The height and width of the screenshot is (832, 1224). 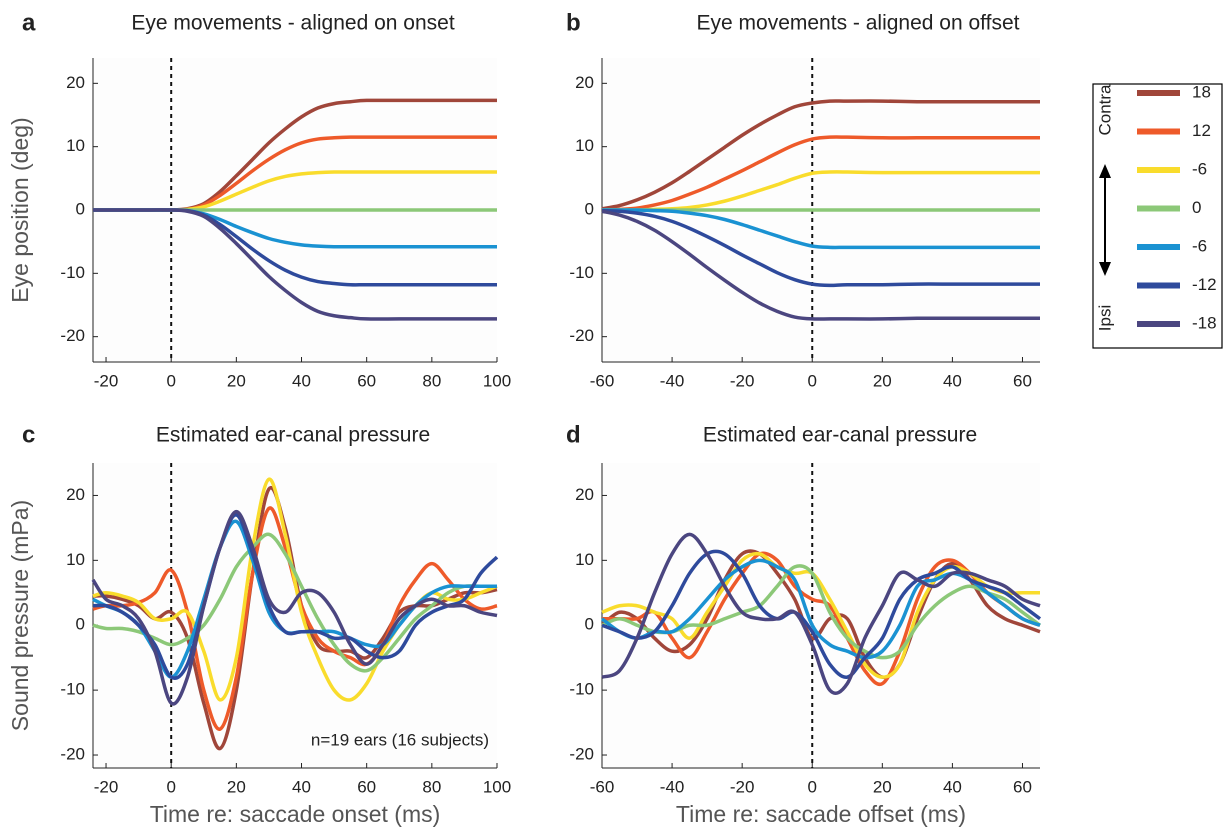 What do you see at coordinates (20, 209) in the screenshot?
I see `y-axis-label: Eye position (deg)` at bounding box center [20, 209].